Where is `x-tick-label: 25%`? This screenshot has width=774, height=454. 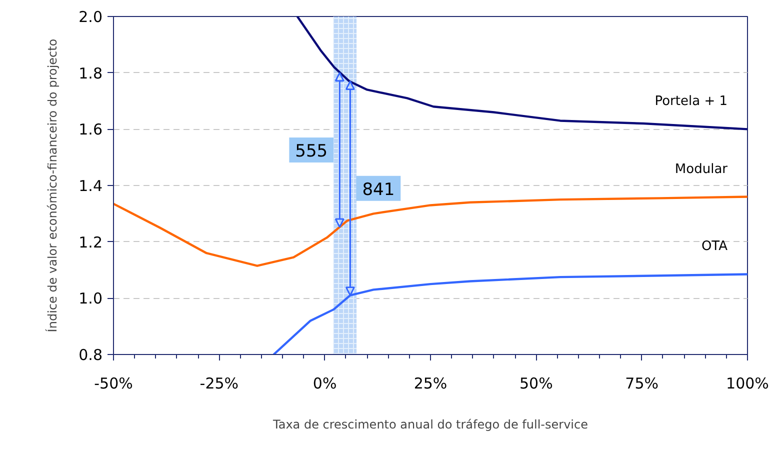 x-tick-label: 25% is located at coordinates (431, 383).